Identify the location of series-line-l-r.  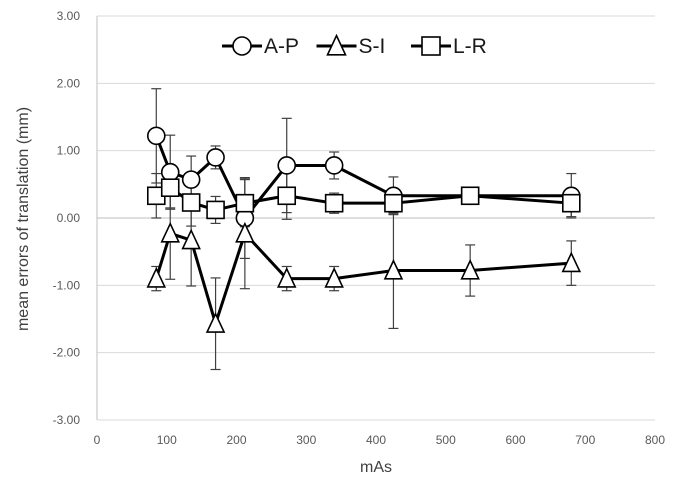
(363, 199).